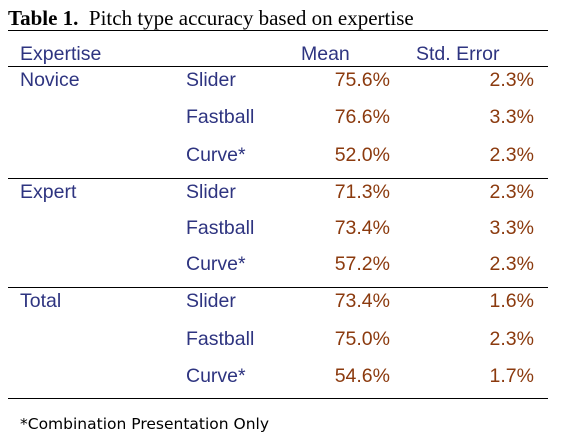 This screenshot has width=564, height=441. Describe the element at coordinates (458, 54) in the screenshot. I see `header-std-error: Std. Error` at that location.